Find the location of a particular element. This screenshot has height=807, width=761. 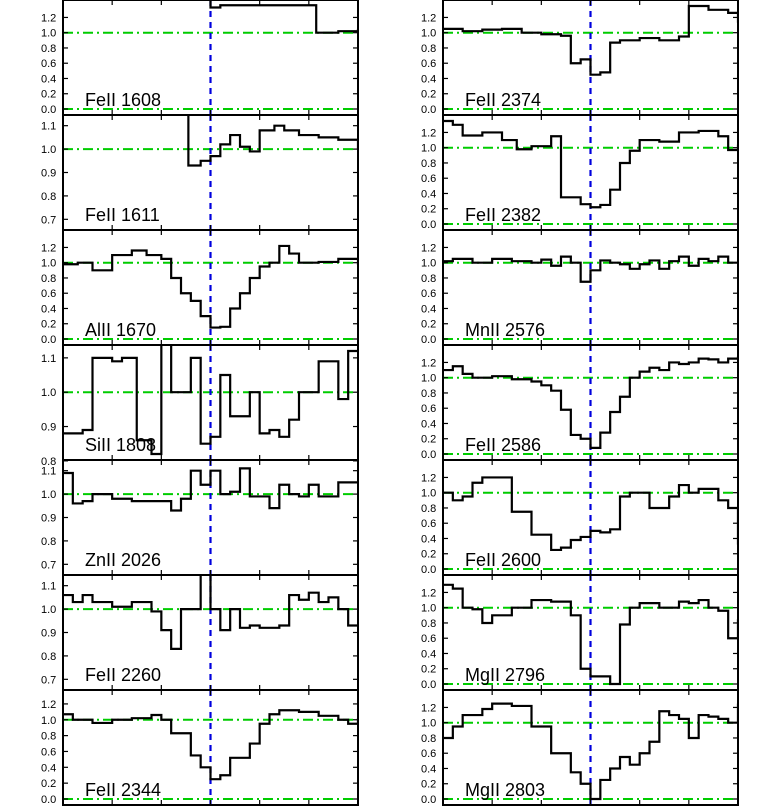

panel-znii-2026: 0.7 0.8 0.9 1.0 1.1 ZnII 2026 is located at coordinates (200, 517).